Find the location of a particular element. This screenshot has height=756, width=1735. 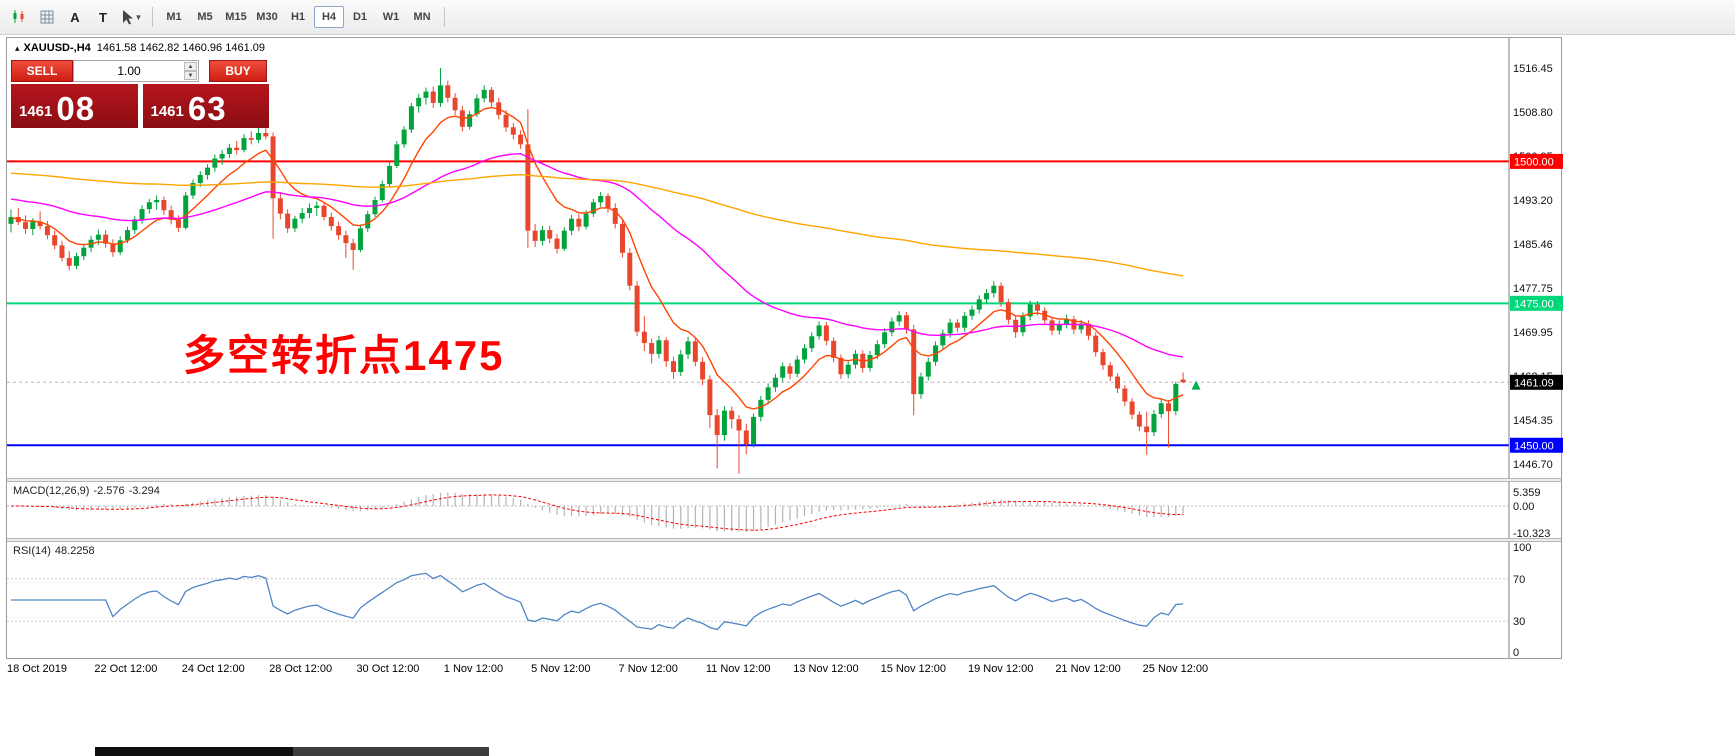

candlestick-chart-icon is located at coordinates (19, 17).